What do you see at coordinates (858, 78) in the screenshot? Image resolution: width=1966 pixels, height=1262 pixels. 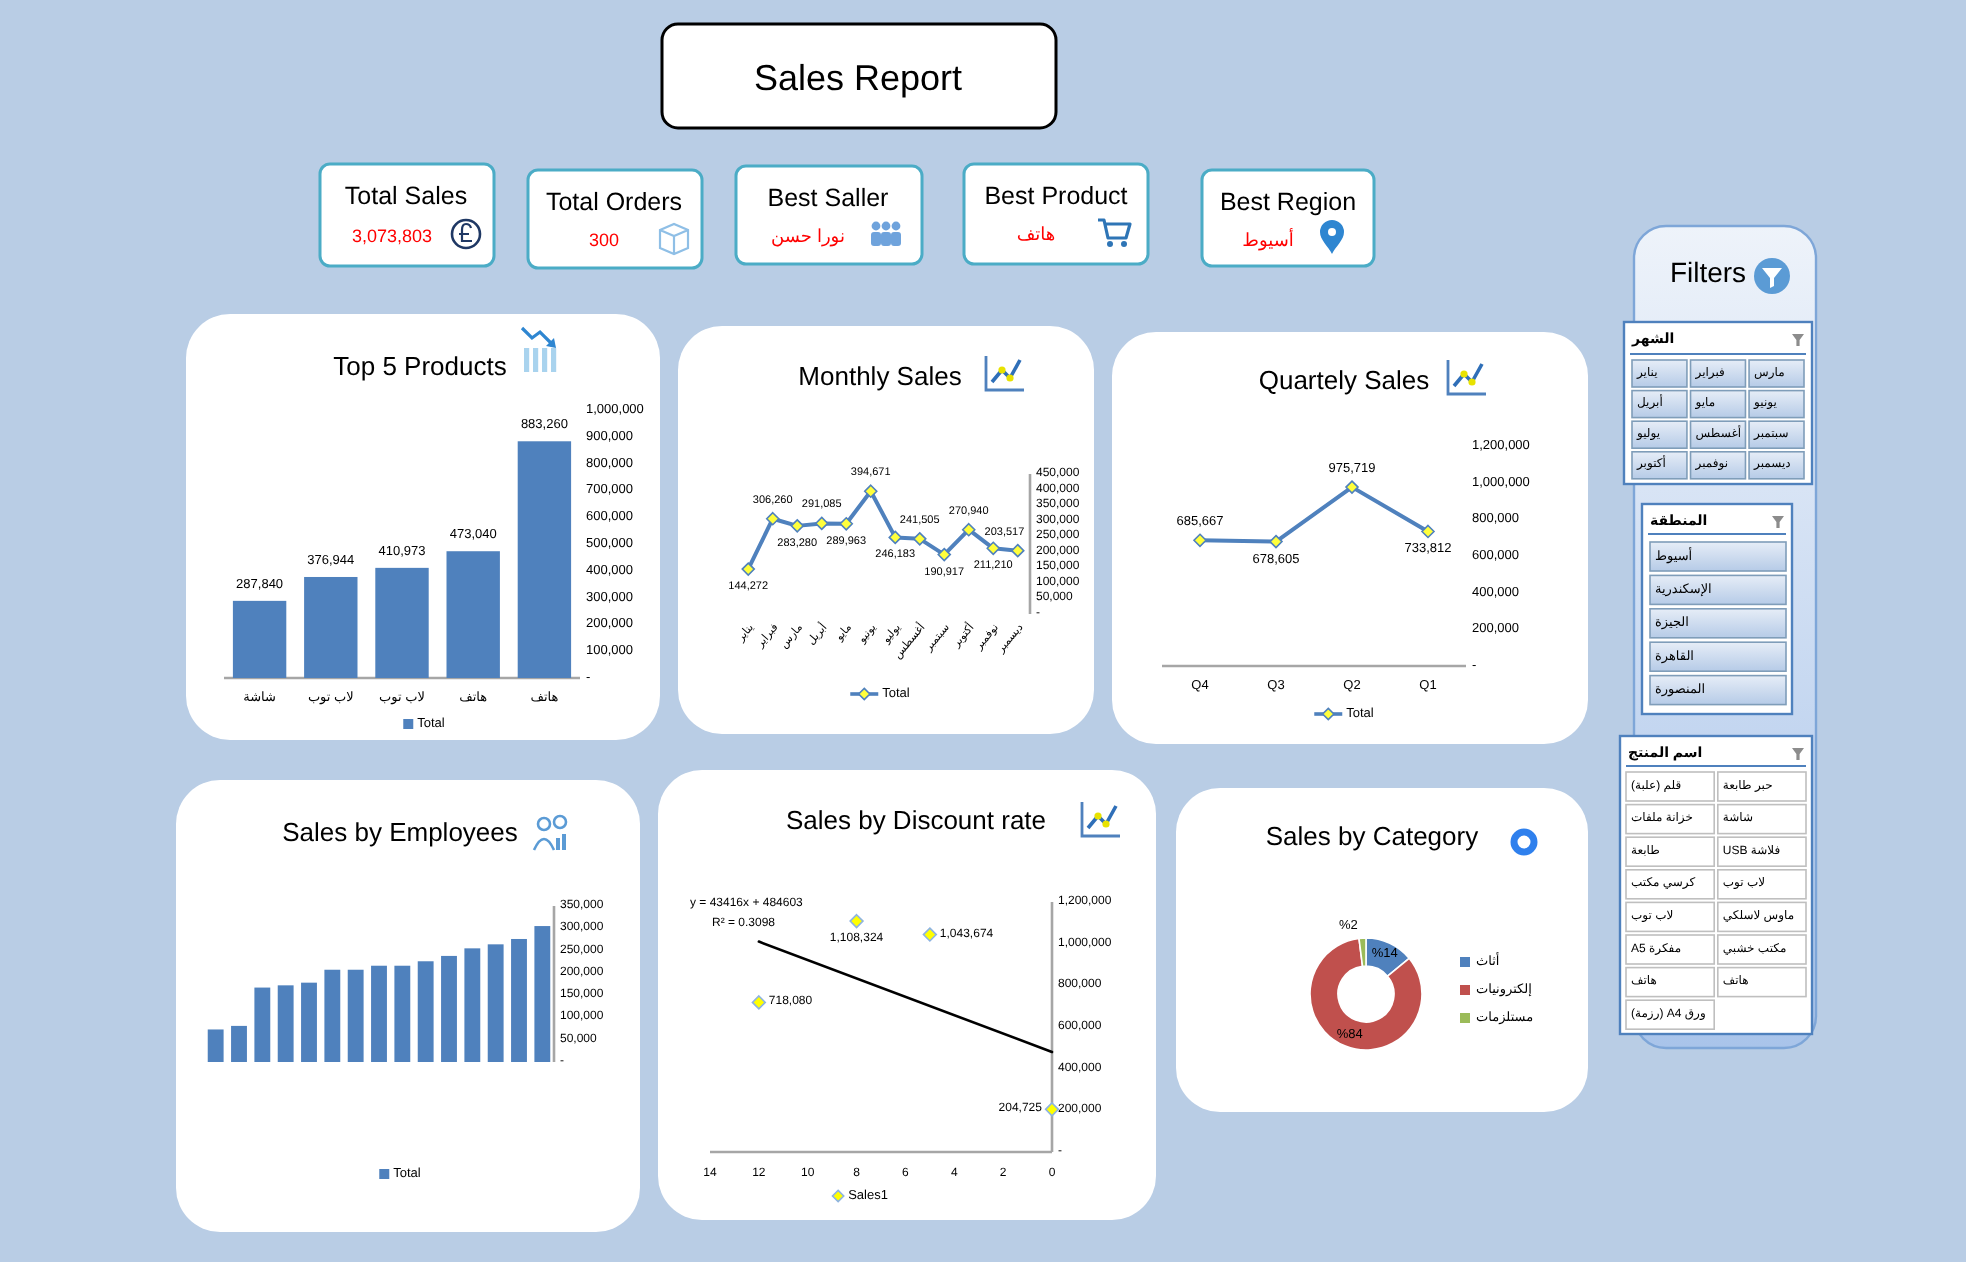 I see `text: Sales Report` at bounding box center [858, 78].